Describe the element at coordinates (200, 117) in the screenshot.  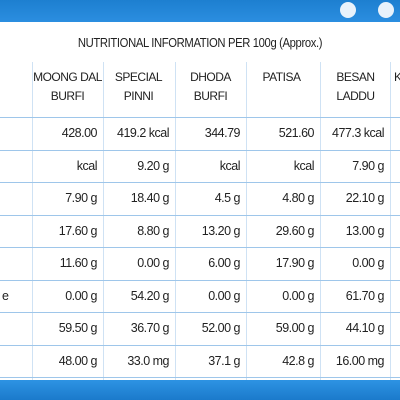
I see `header-divider` at that location.